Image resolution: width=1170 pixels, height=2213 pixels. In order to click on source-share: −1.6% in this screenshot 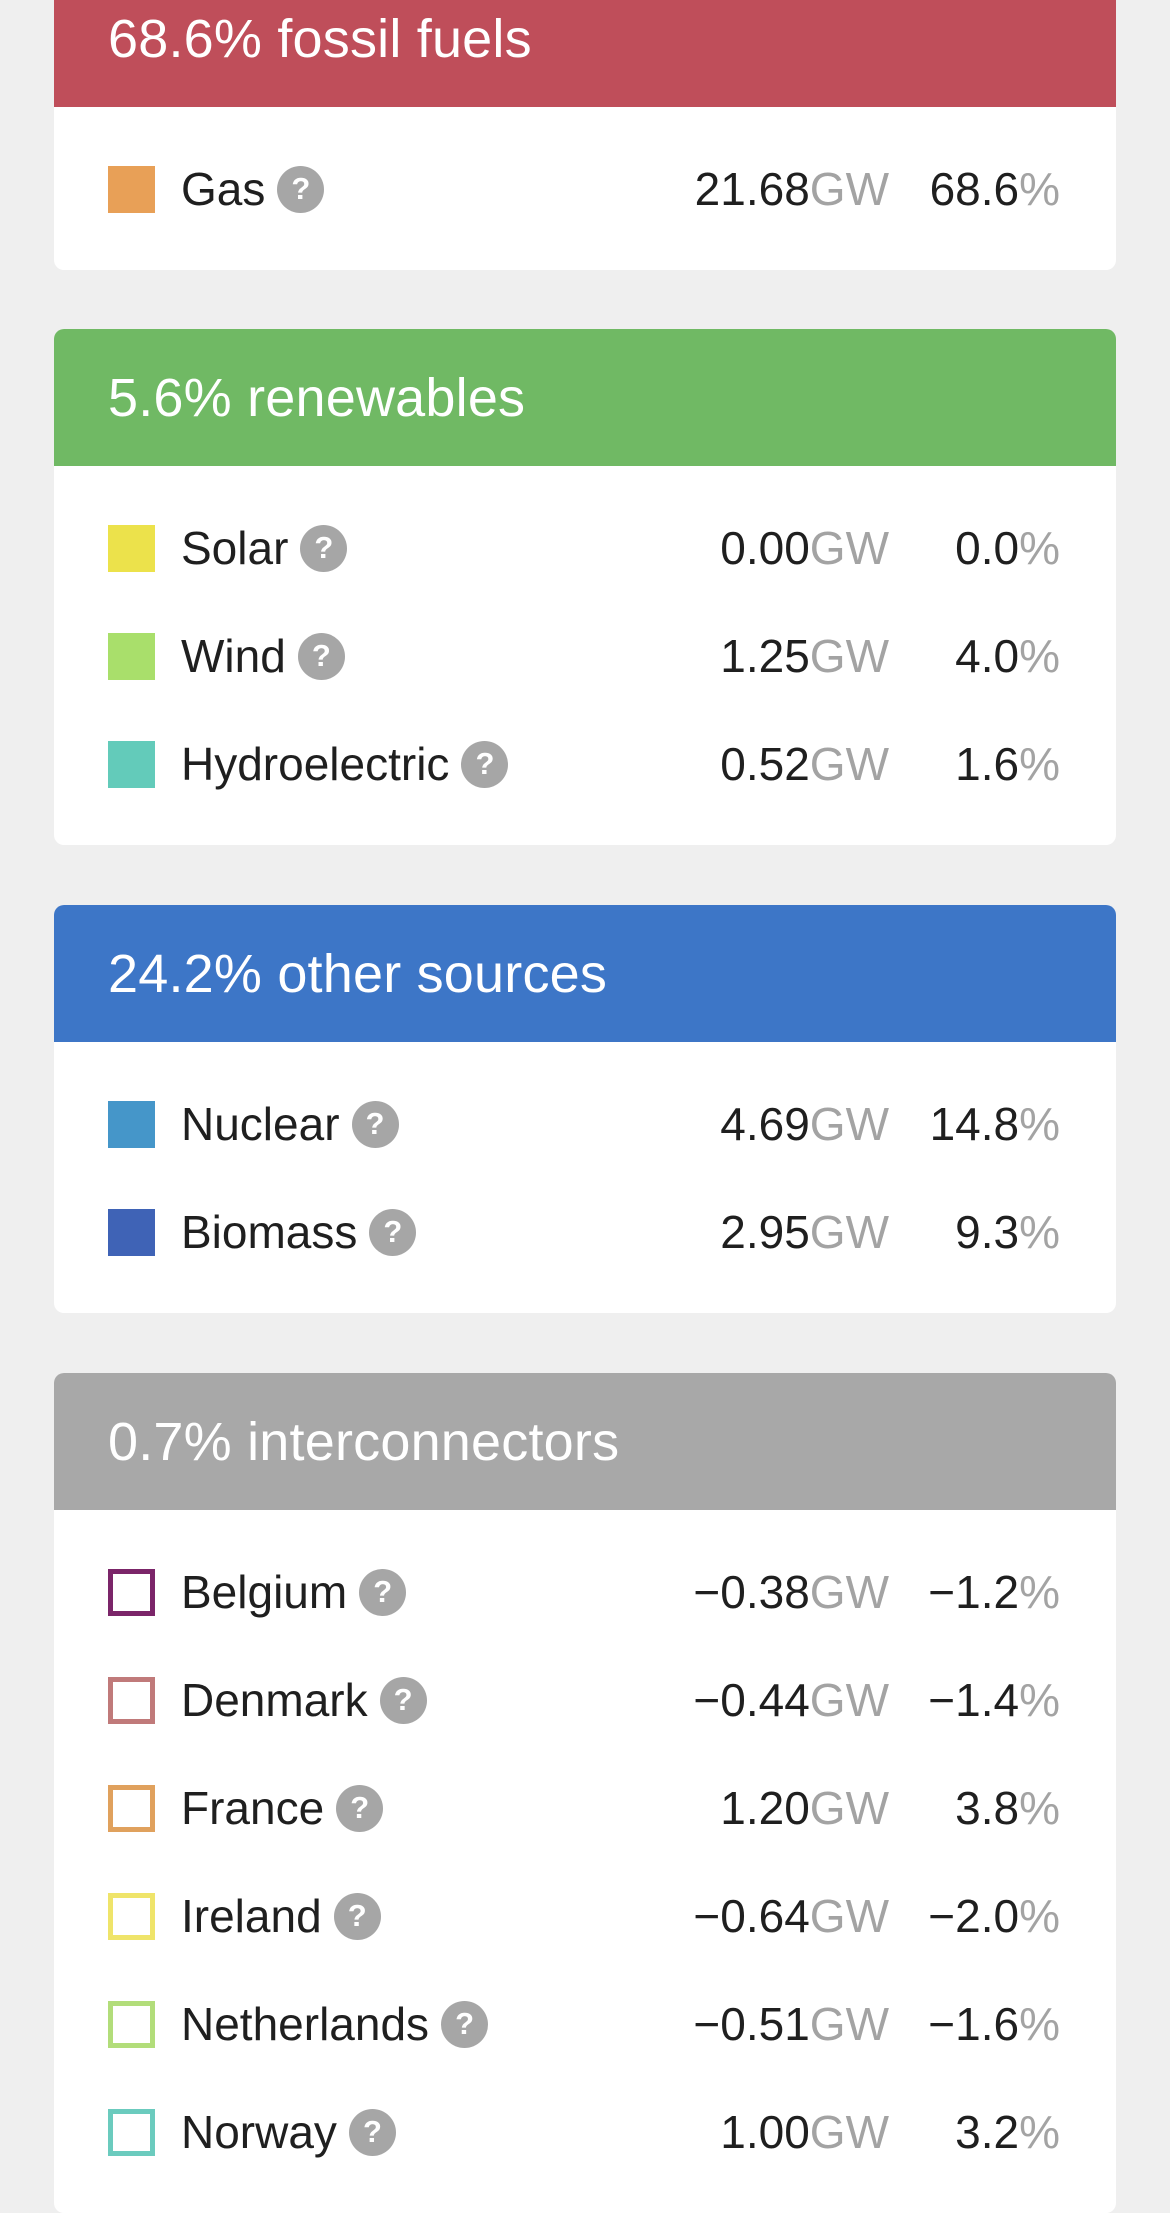, I will do `click(994, 2024)`.